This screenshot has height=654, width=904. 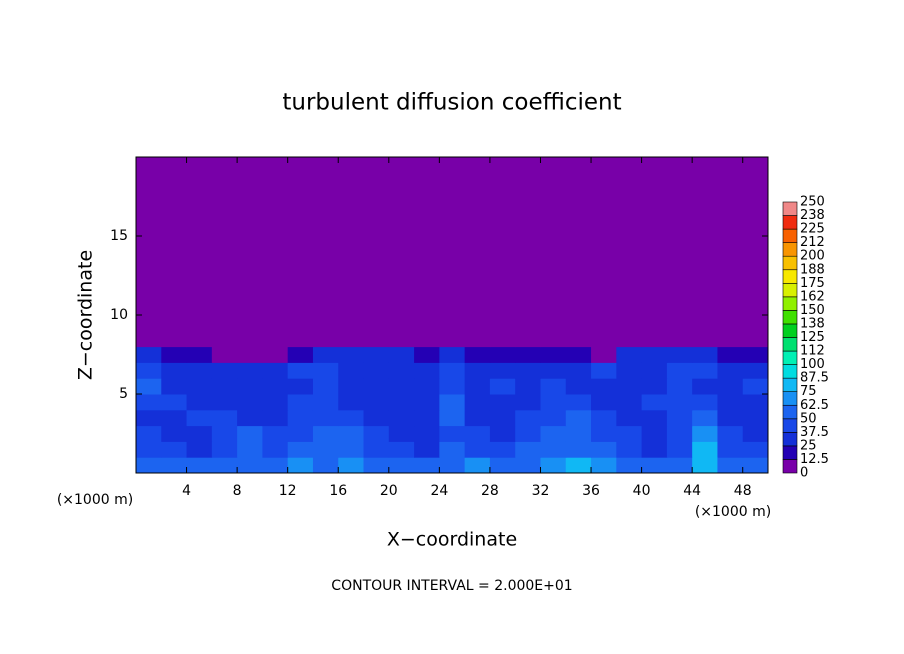 I want to click on x-axis-label: X−coordinate, so click(x=452, y=540).